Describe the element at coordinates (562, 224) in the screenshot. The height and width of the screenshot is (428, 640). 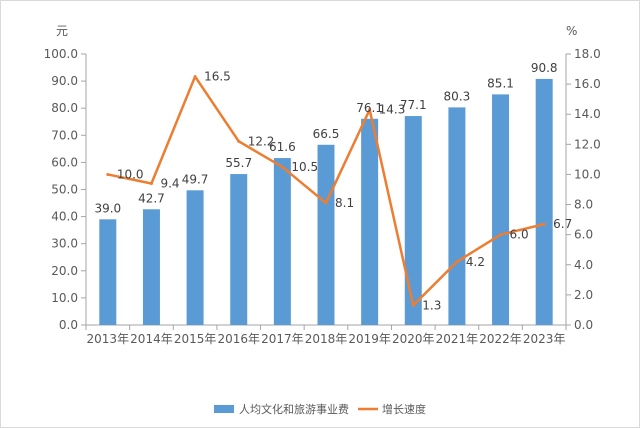
I see `line-value-label: 6.7` at that location.